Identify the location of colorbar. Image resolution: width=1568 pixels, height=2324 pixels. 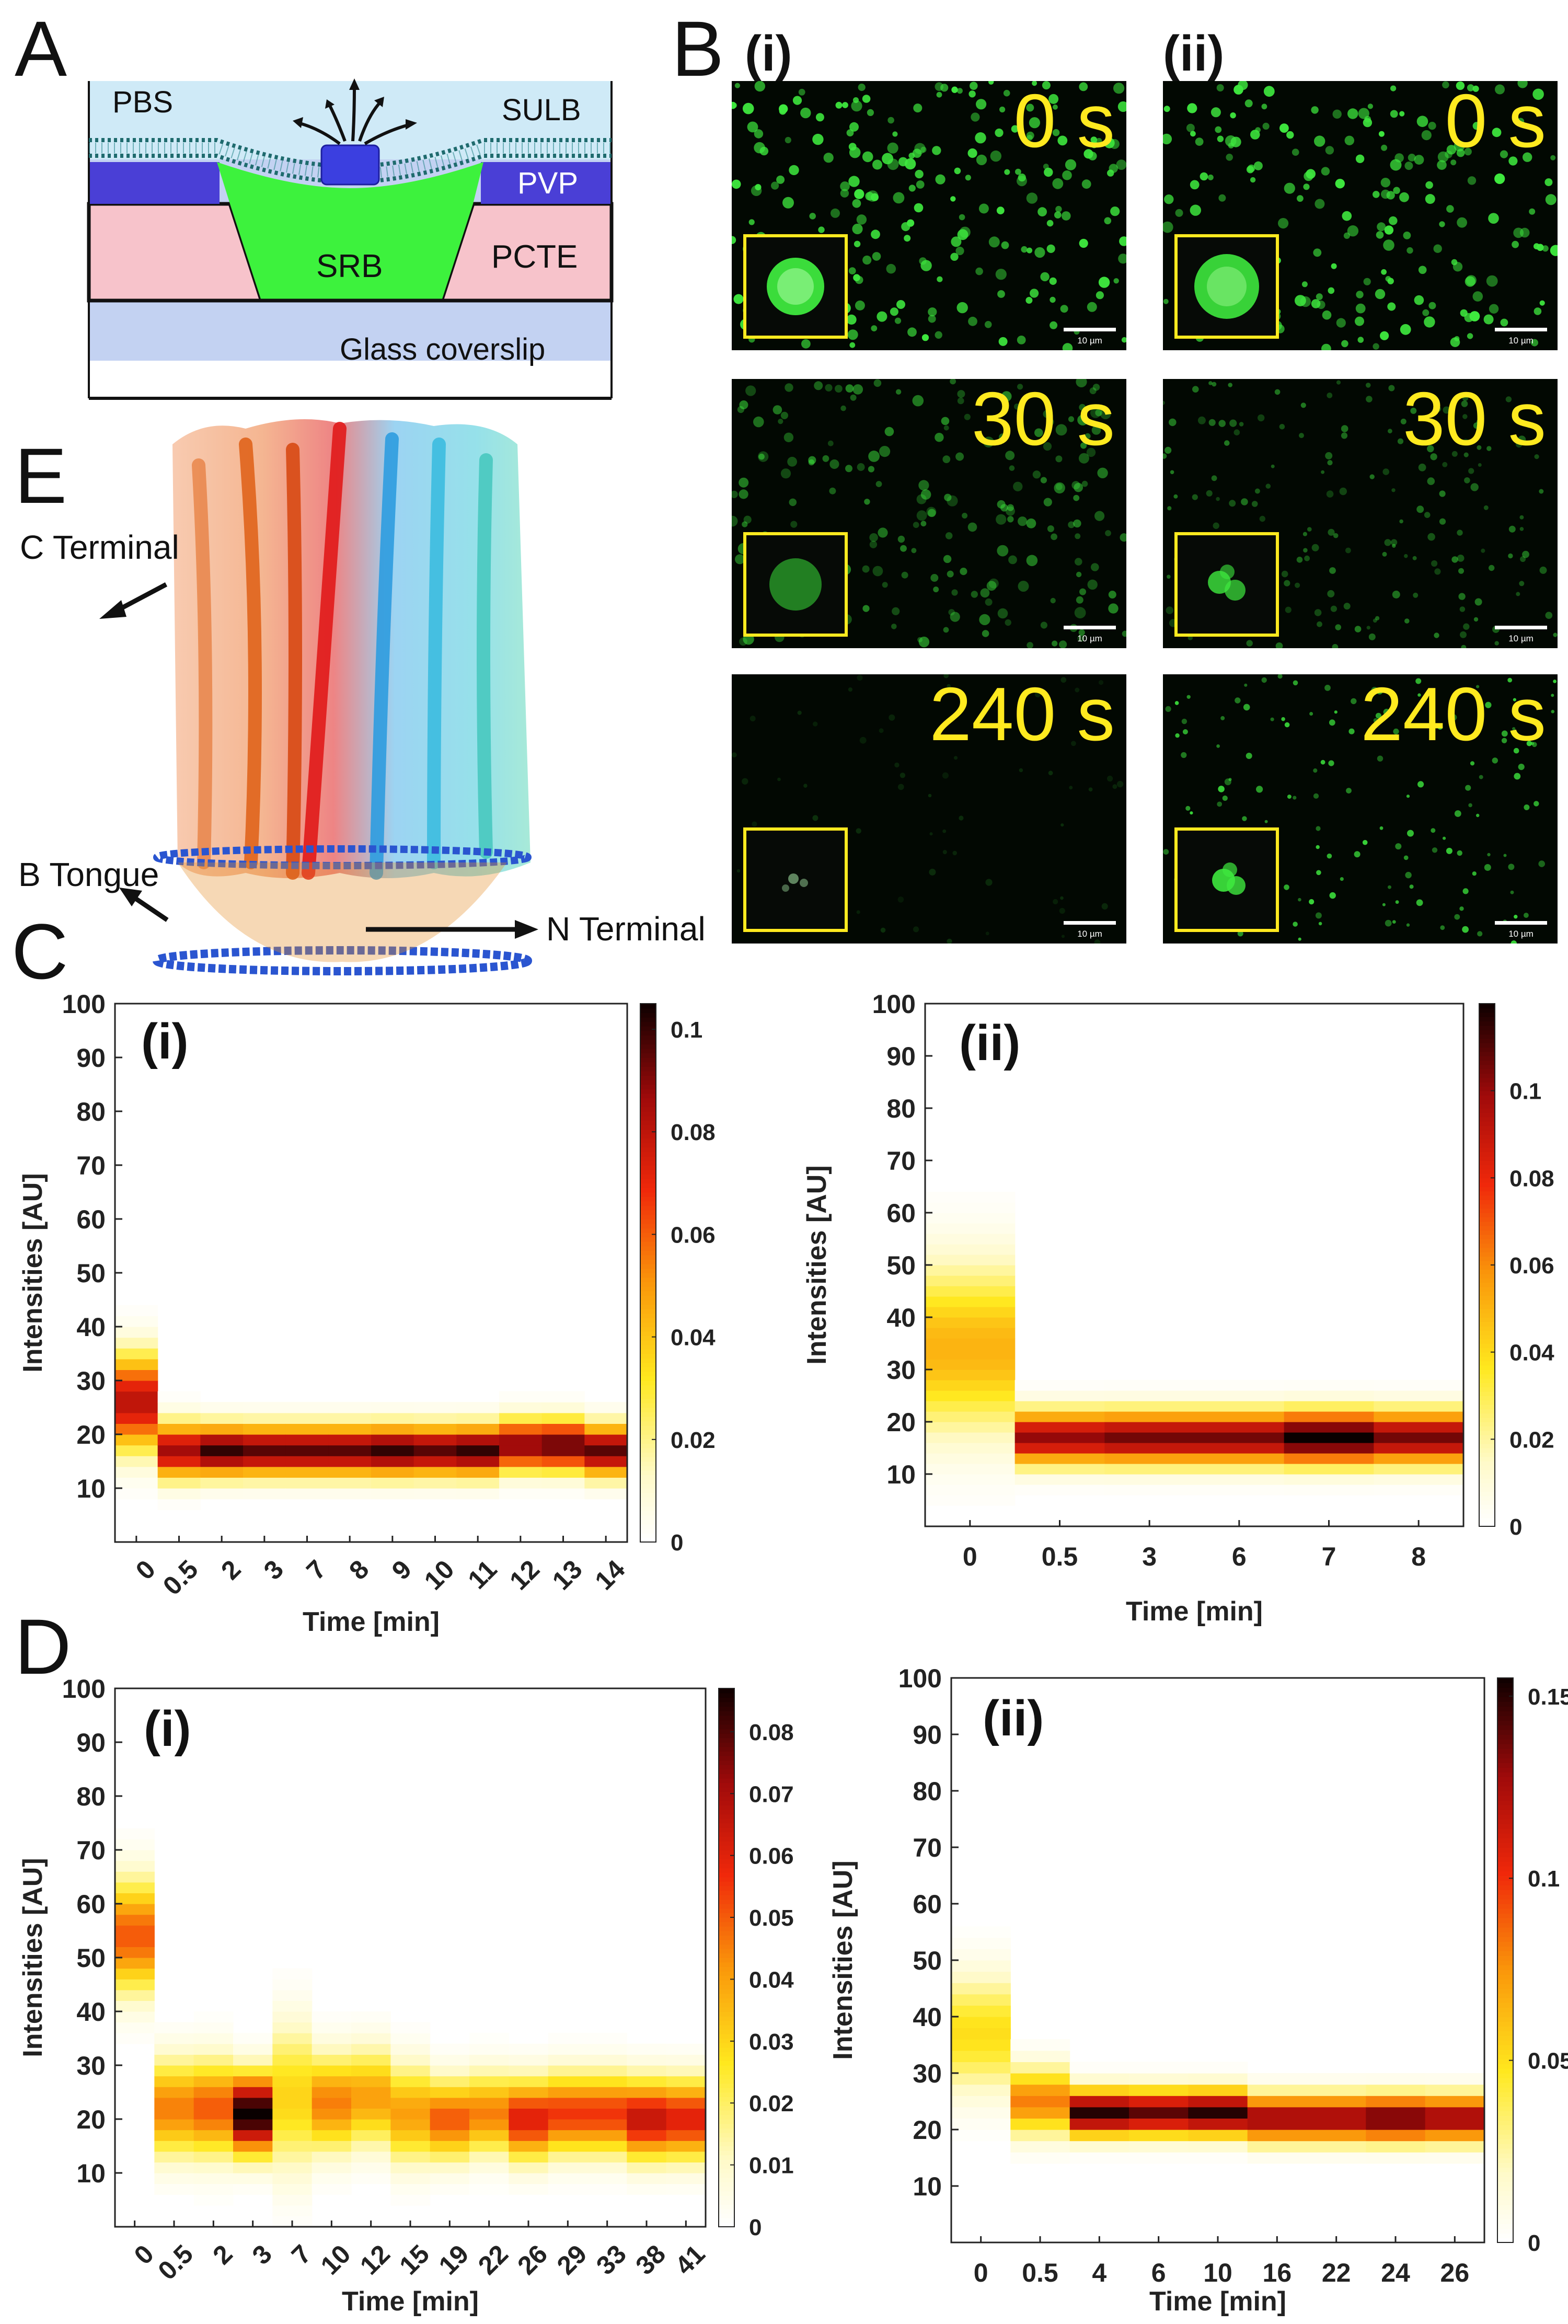
(726, 1958).